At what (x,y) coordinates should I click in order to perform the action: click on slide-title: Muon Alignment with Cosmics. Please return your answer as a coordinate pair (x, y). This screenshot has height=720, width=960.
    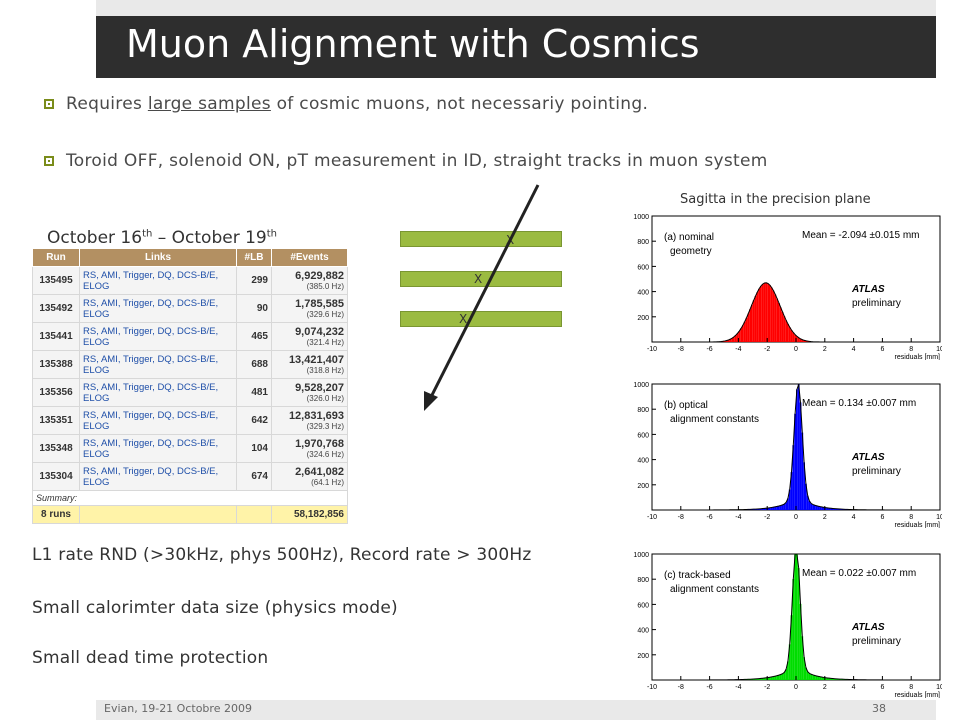
    Looking at the image, I should click on (413, 44).